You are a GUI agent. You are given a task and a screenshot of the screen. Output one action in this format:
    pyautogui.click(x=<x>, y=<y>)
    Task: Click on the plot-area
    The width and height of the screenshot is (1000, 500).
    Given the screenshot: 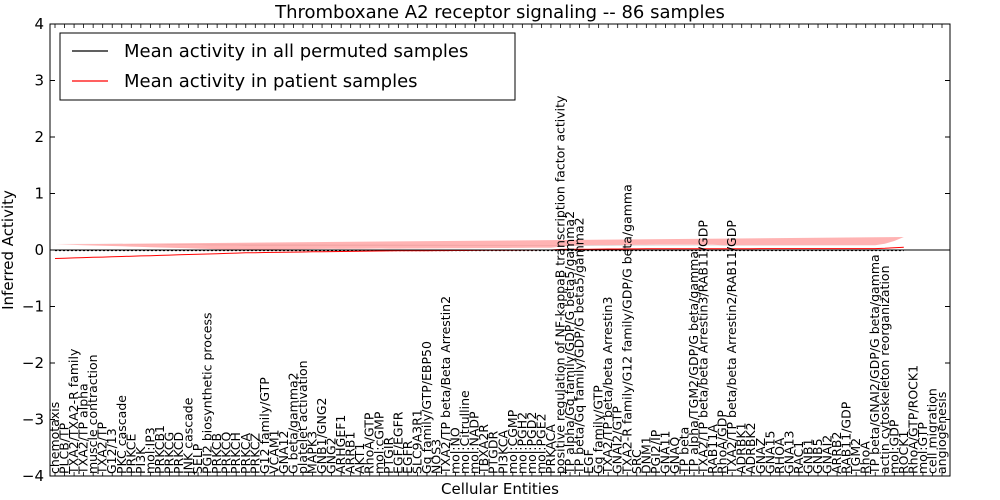 What is the action you would take?
    pyautogui.click(x=500, y=248)
    